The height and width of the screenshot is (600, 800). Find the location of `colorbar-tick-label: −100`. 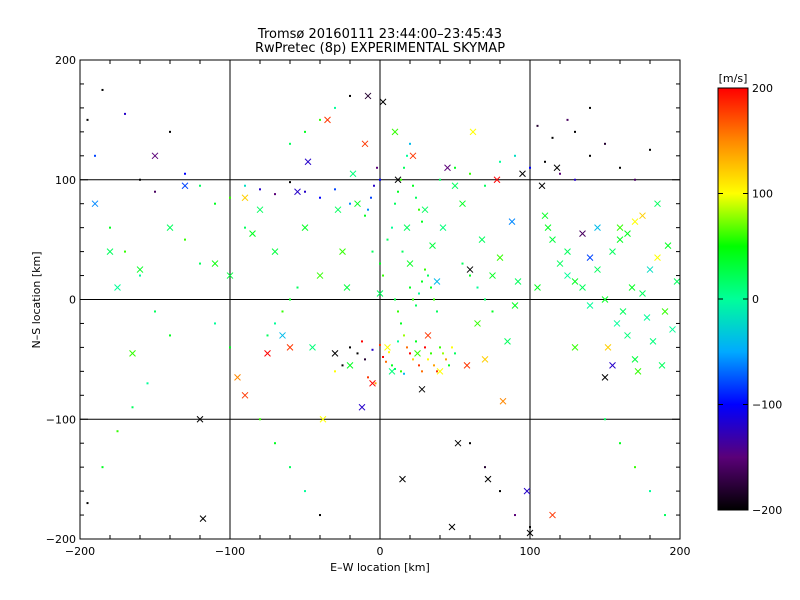

colorbar-tick-label: −100 is located at coordinates (767, 405).